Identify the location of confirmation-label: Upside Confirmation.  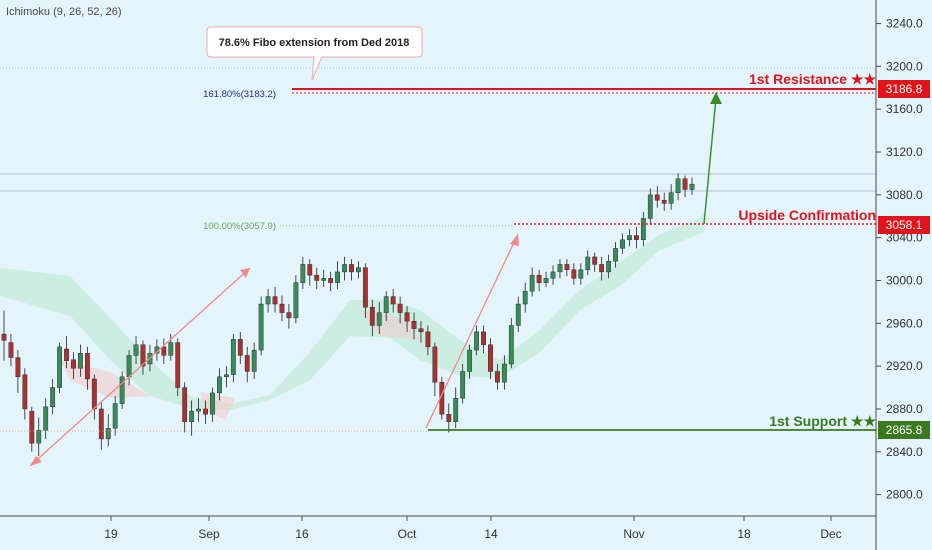
(807, 215).